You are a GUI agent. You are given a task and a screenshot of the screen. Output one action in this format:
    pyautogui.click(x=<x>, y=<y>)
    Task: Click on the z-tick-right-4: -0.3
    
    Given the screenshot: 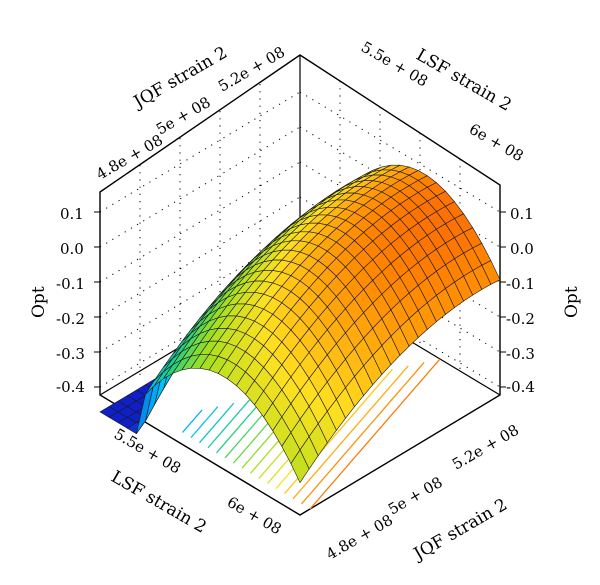 What is the action you would take?
    pyautogui.click(x=520, y=354)
    